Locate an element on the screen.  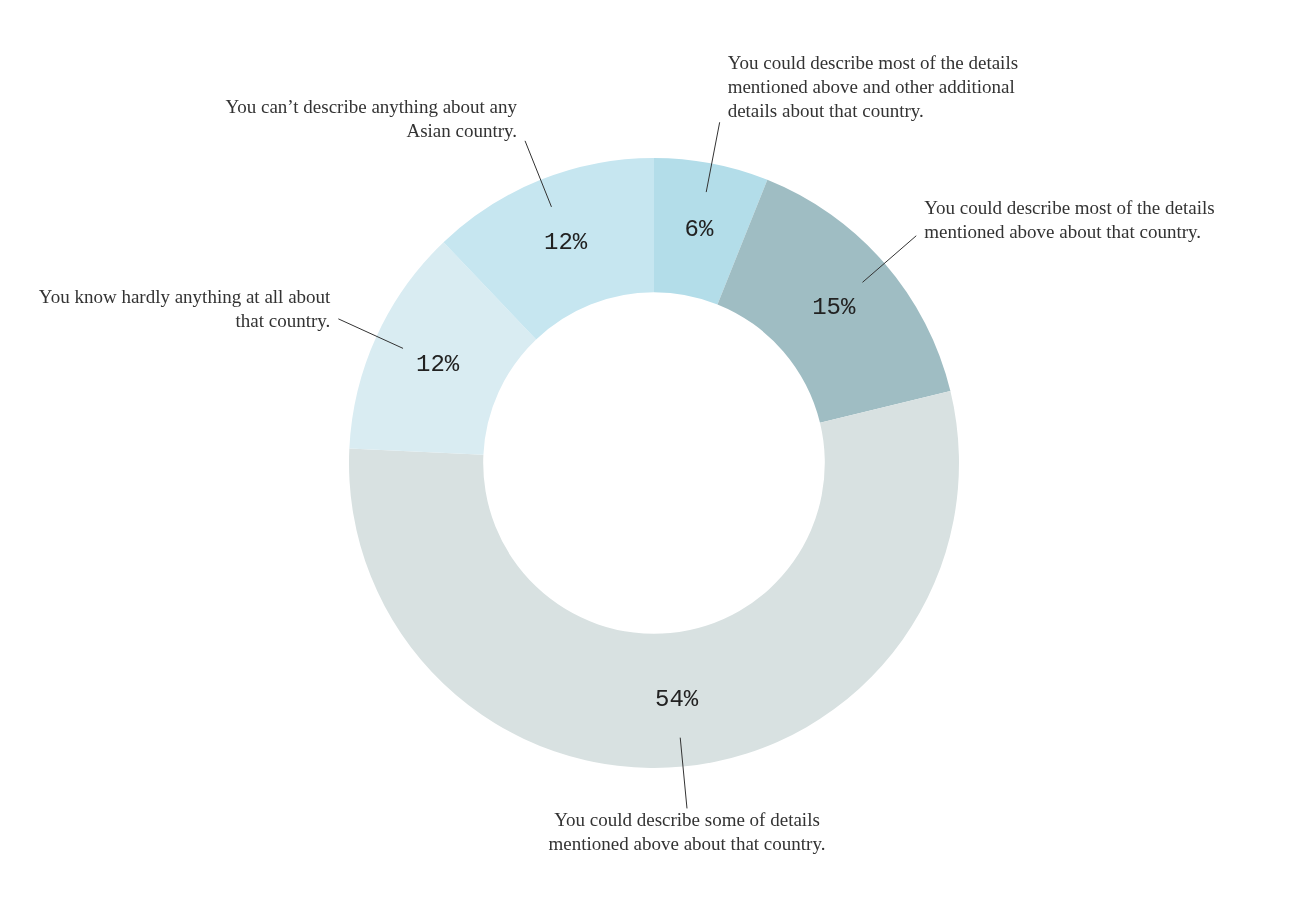
slice-label: You can’t describe anything about any Asian country. is located at coordinates (371, 118).